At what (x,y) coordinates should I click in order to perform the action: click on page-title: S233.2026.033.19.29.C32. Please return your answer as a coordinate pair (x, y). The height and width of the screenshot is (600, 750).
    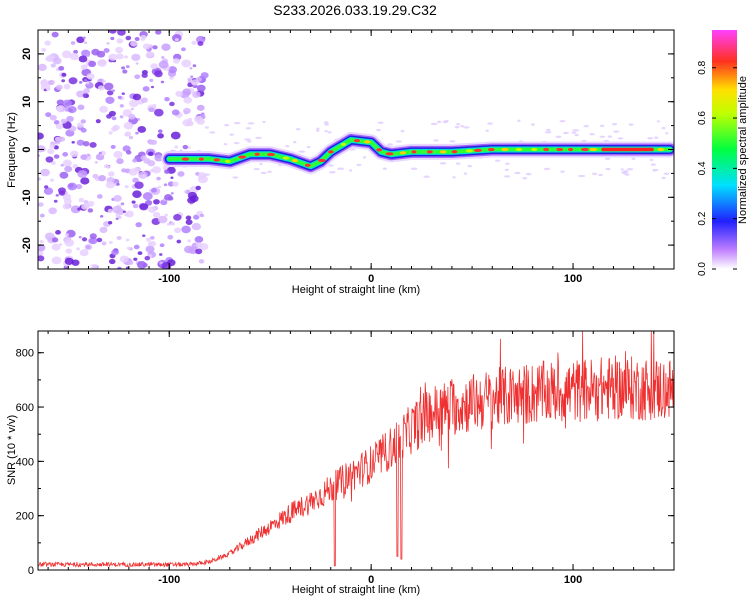
    Looking at the image, I should click on (355, 10).